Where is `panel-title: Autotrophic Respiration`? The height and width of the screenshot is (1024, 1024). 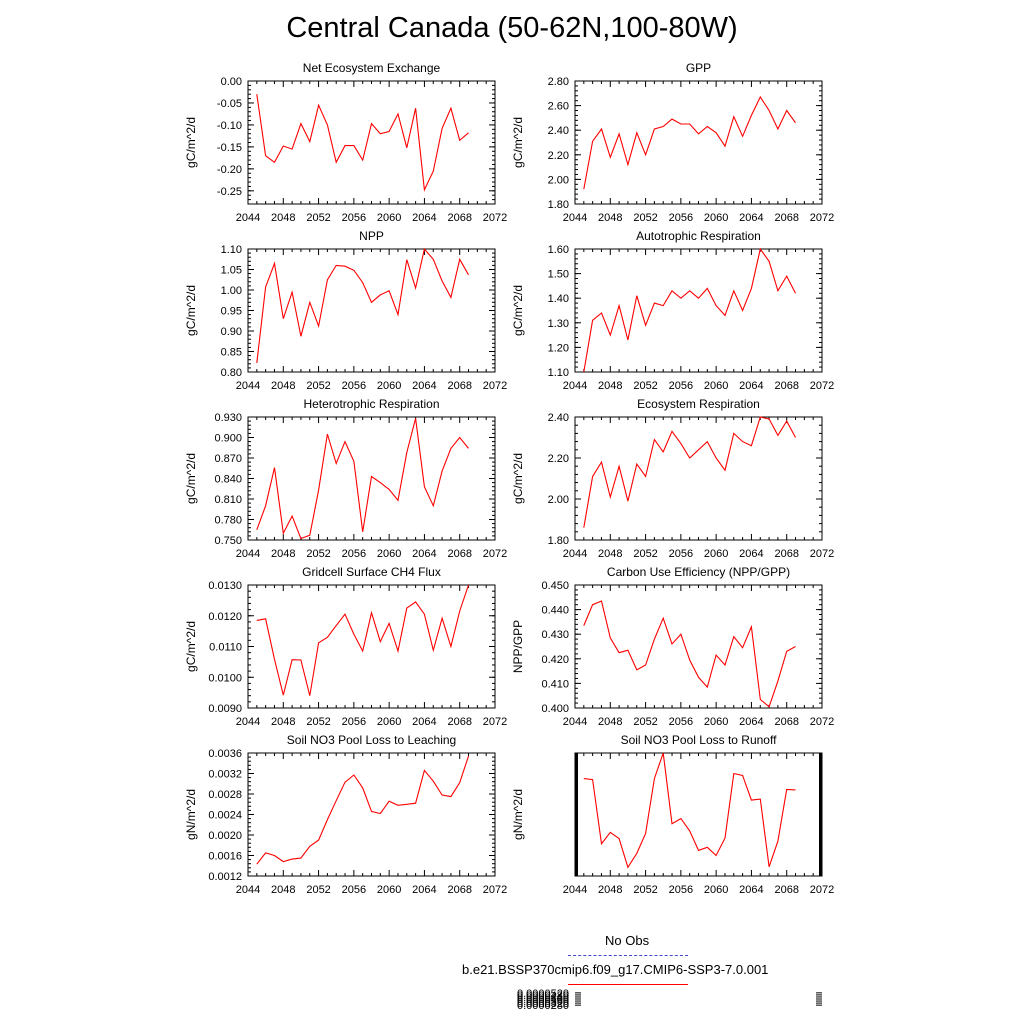
panel-title: Autotrophic Respiration is located at coordinates (698, 236).